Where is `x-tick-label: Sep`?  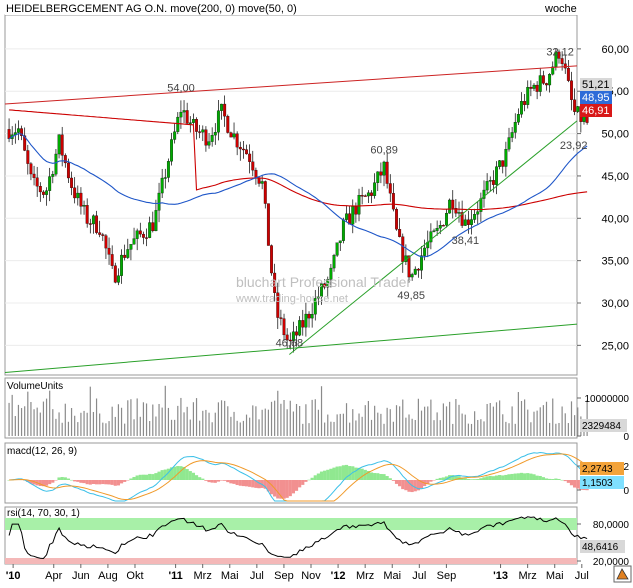 x-tick-label: Sep is located at coordinates (284, 576).